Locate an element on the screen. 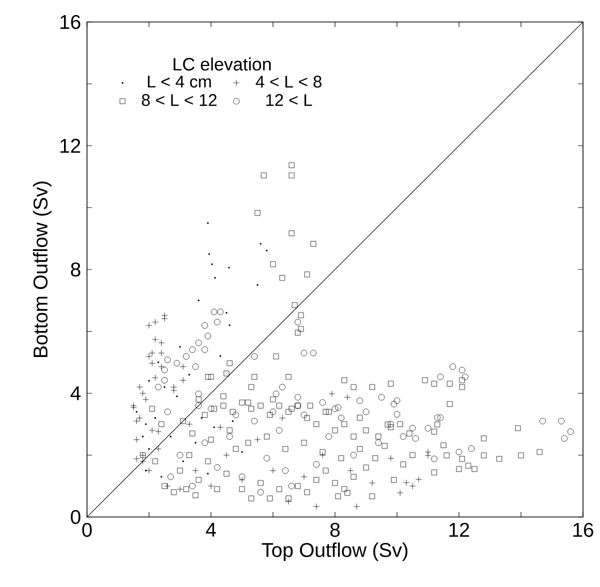  legend-label: 12 < L is located at coordinates (289, 100).